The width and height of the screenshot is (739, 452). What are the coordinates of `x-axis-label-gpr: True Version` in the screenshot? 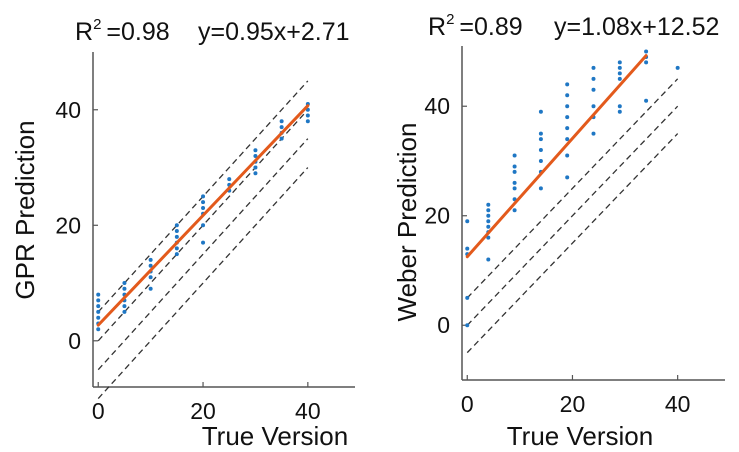 It's located at (275, 436).